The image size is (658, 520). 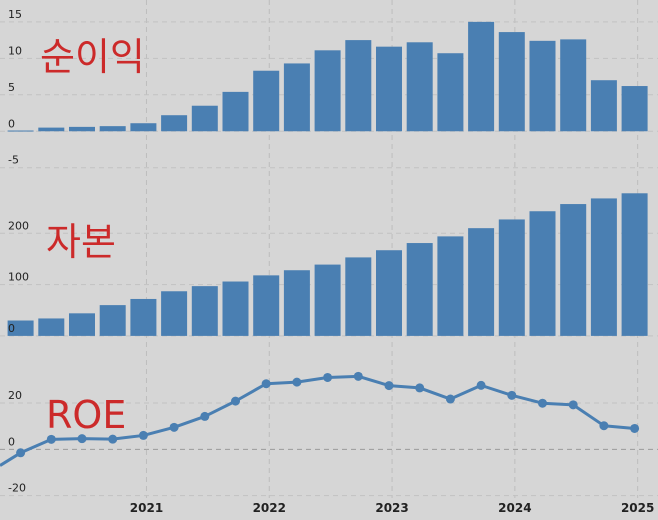 I want to click on y-tick-label: -20, so click(x=17, y=488).